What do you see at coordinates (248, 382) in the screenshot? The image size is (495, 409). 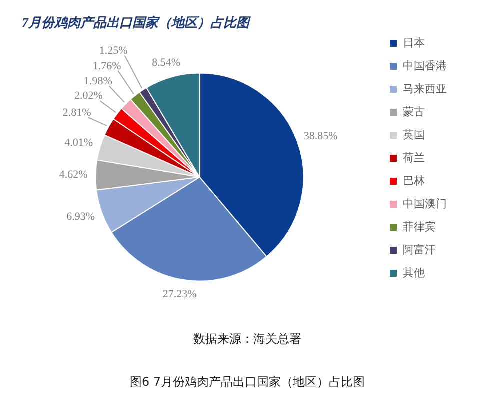 I see `caption: 图6 7月份鸡肉产品出口国家（地区）占比图` at bounding box center [248, 382].